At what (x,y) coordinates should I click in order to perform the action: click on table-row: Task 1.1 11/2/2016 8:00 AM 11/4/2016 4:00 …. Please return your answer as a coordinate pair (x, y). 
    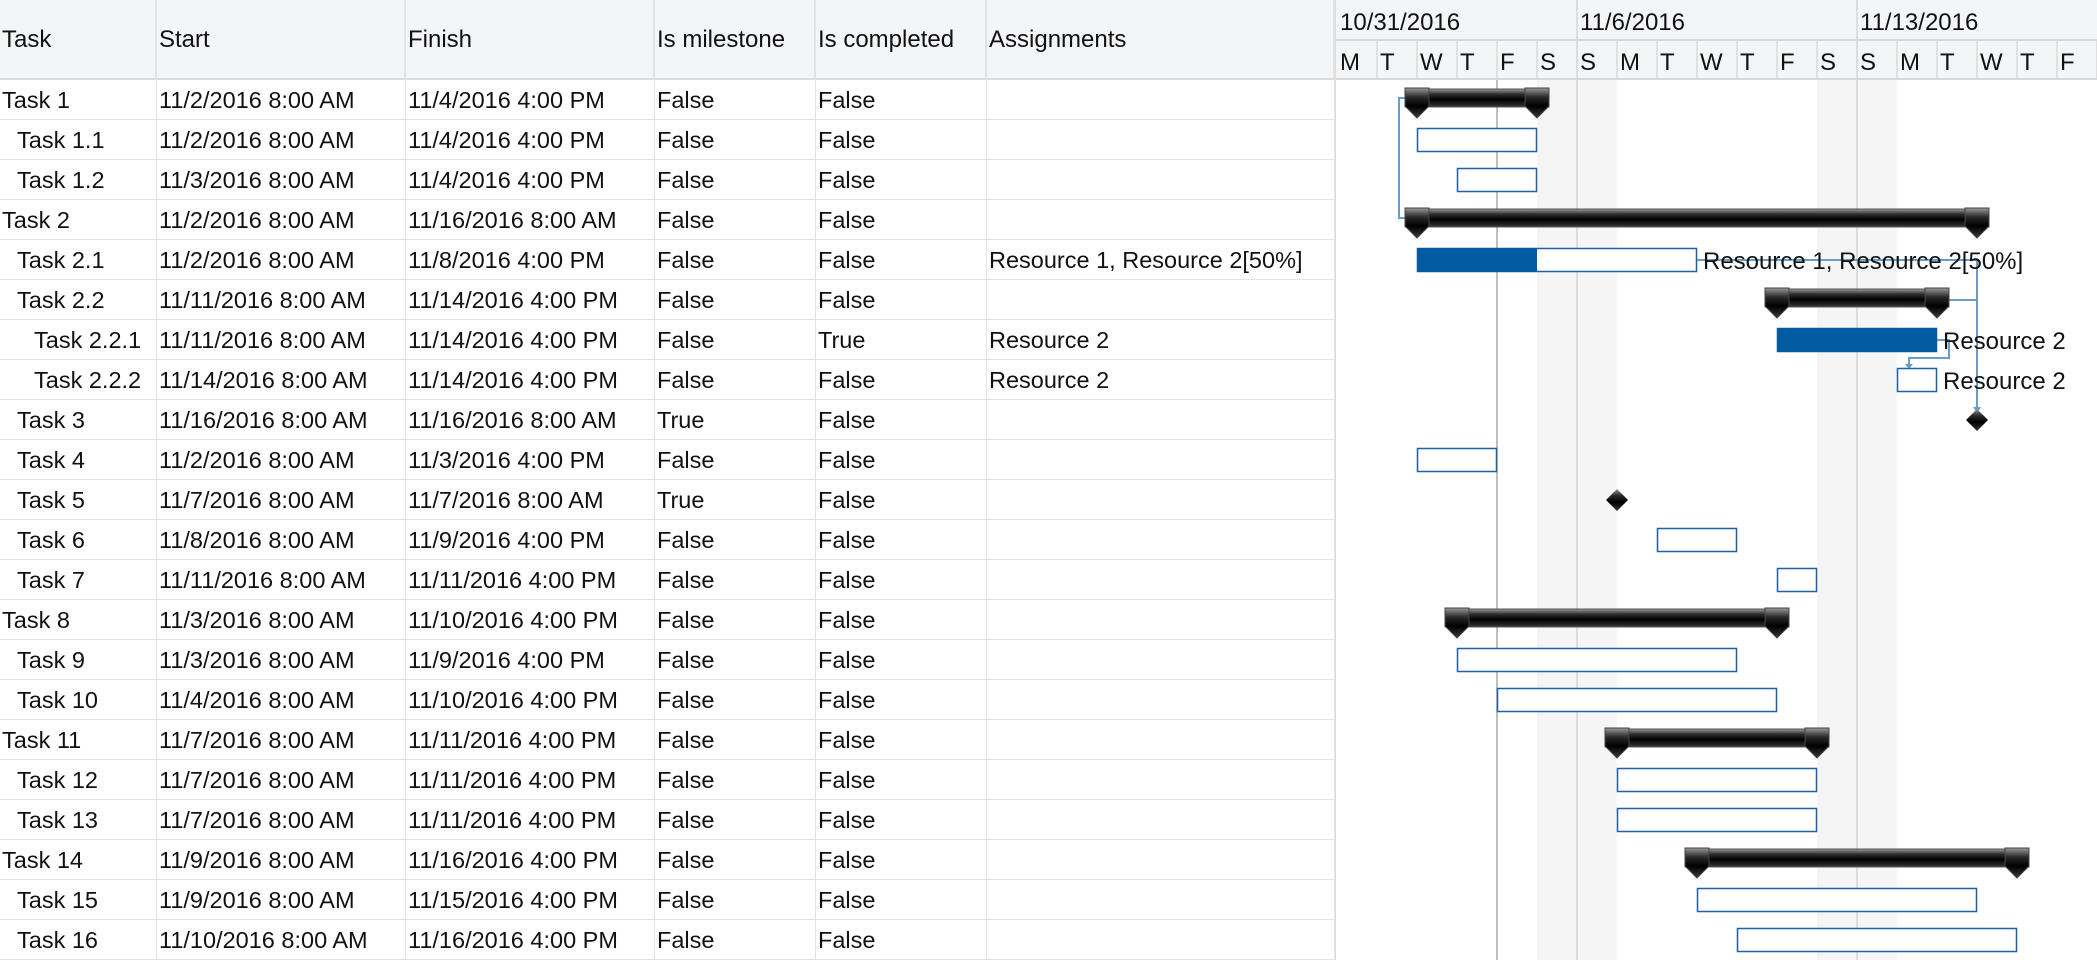
    Looking at the image, I should click on (667, 140).